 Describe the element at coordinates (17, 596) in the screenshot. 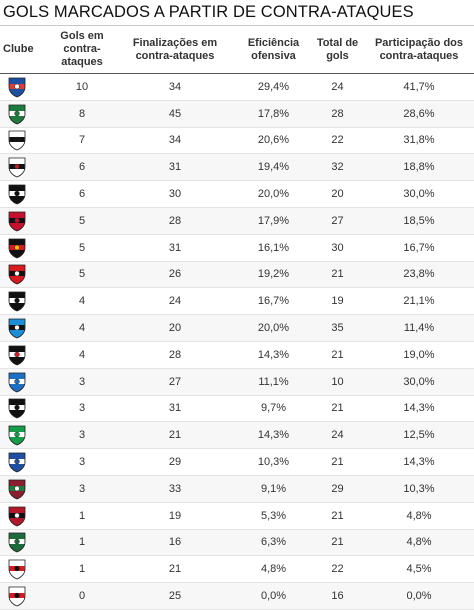

I see `atletico-go-crest-icon` at that location.